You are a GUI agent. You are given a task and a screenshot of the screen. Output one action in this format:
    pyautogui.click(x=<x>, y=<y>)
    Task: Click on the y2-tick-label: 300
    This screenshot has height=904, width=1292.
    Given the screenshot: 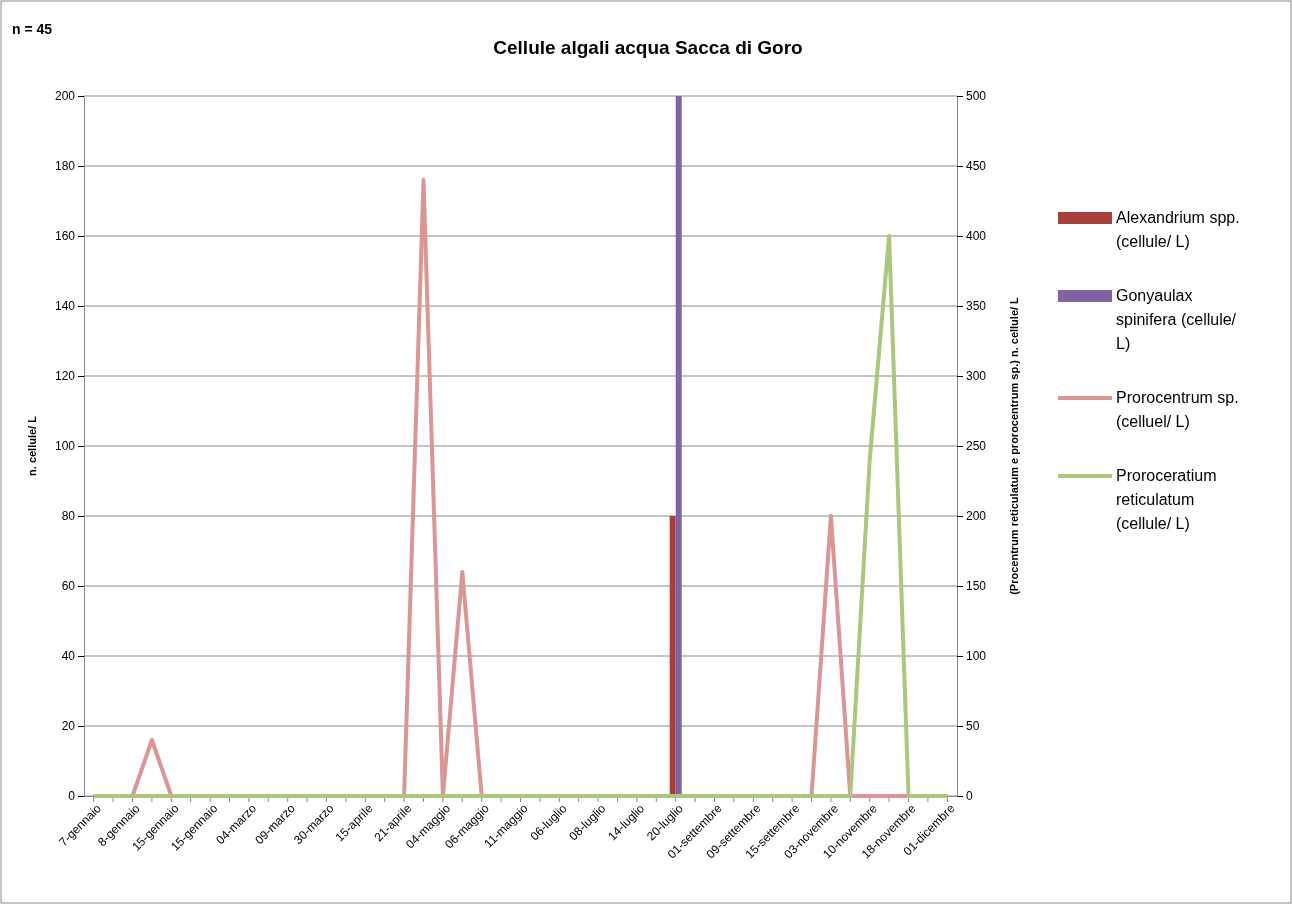 What is the action you would take?
    pyautogui.click(x=976, y=376)
    